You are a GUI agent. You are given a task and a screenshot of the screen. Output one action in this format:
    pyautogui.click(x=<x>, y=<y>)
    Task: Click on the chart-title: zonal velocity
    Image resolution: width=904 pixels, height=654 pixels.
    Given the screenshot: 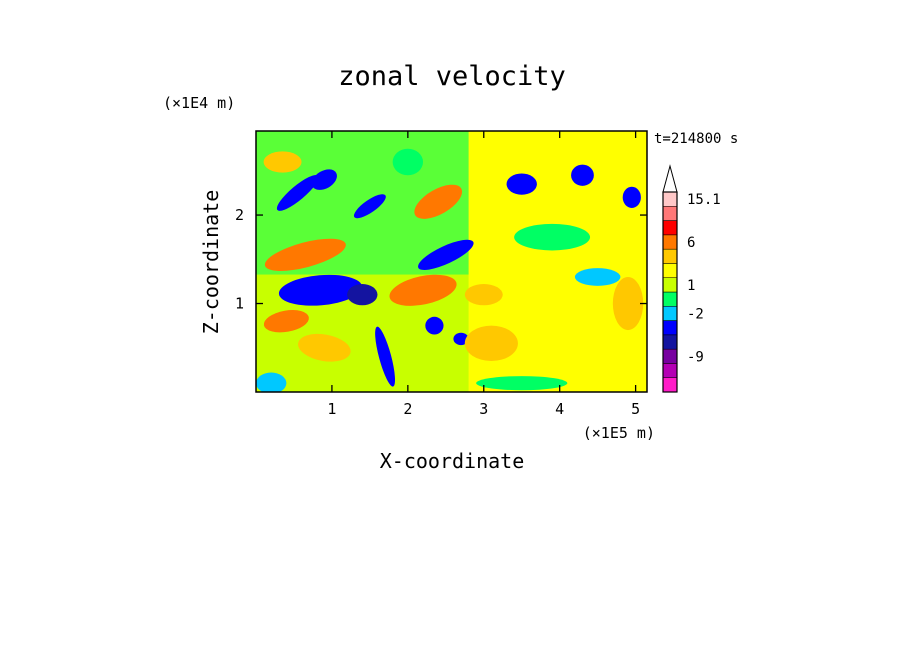 What is the action you would take?
    pyautogui.click(x=452, y=76)
    